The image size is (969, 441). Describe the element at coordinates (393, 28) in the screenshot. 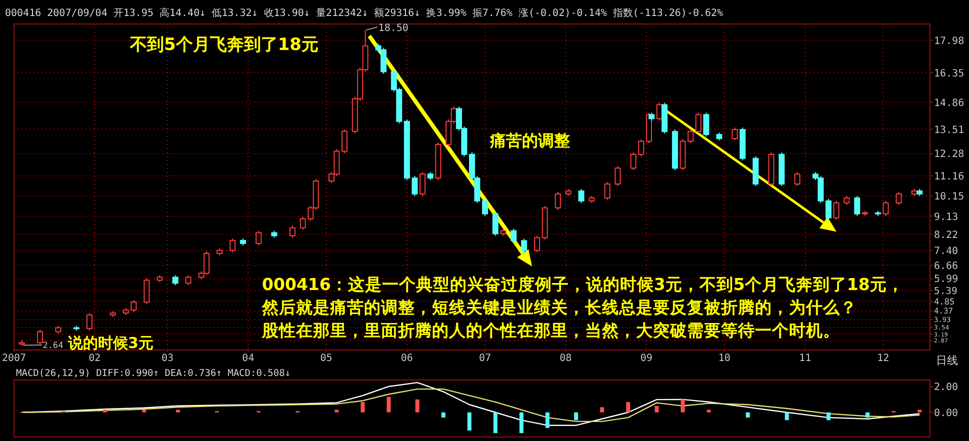

I see `annotation: 18.50` at that location.